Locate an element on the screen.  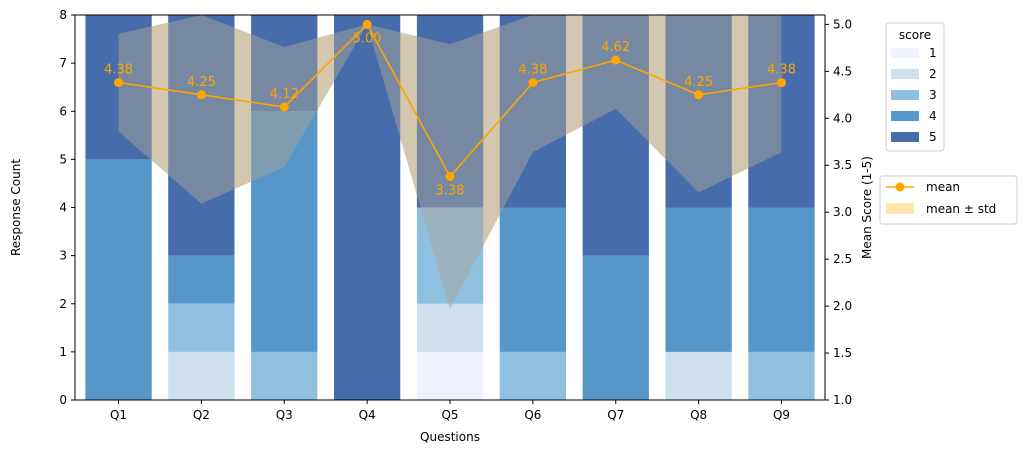
y2-tick-label: 3.5 is located at coordinates (842, 165).